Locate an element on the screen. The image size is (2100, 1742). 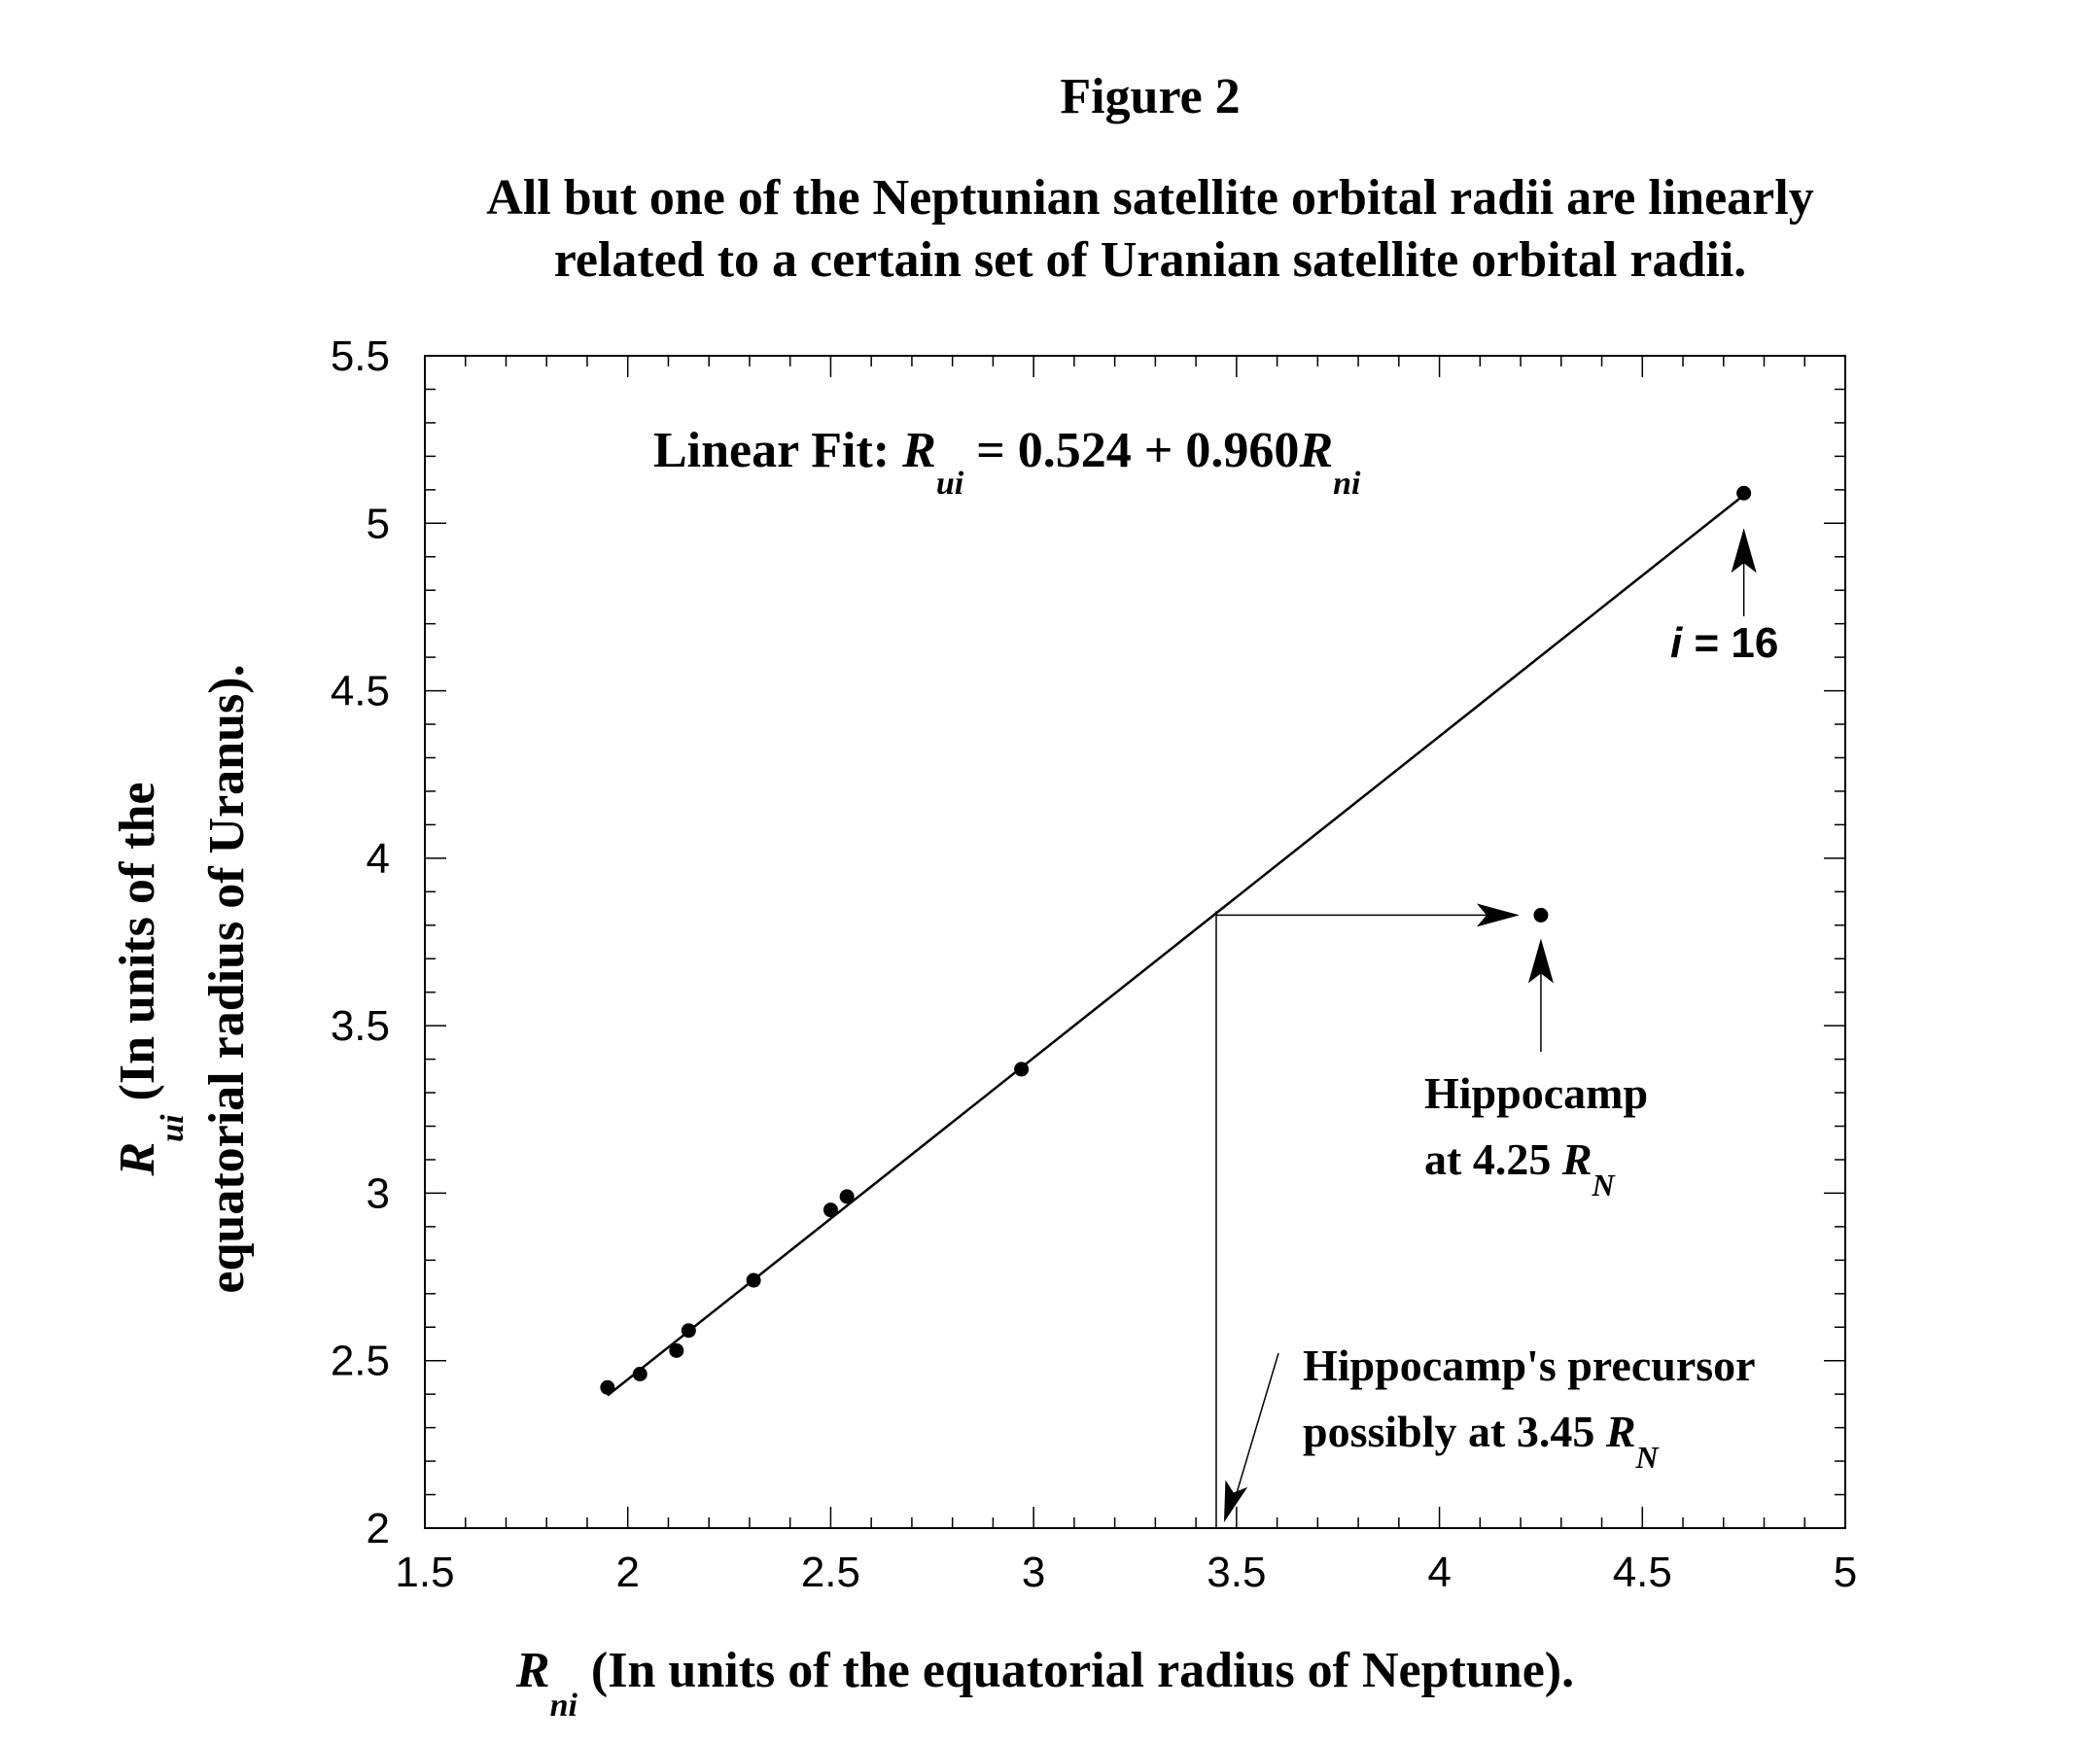
y-tick-label: 3.5 is located at coordinates (360, 1026).